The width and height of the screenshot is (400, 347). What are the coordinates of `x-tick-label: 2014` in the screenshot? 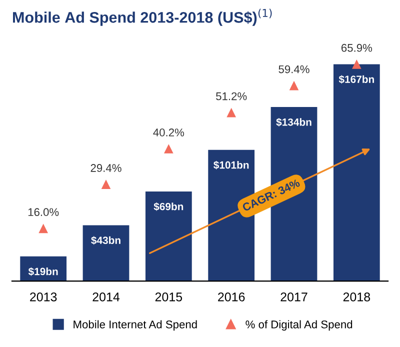 It's located at (106, 297).